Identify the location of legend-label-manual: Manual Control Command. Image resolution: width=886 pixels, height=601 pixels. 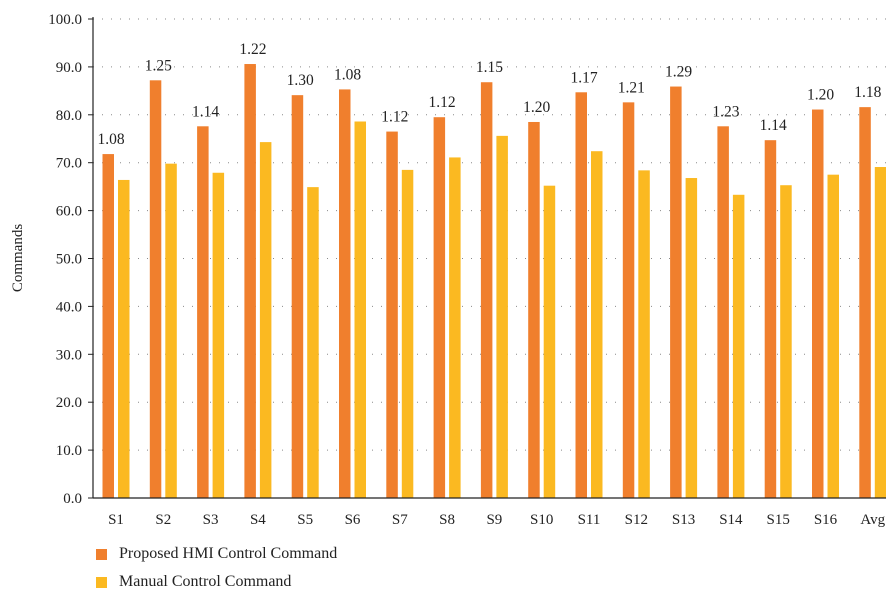
(205, 581).